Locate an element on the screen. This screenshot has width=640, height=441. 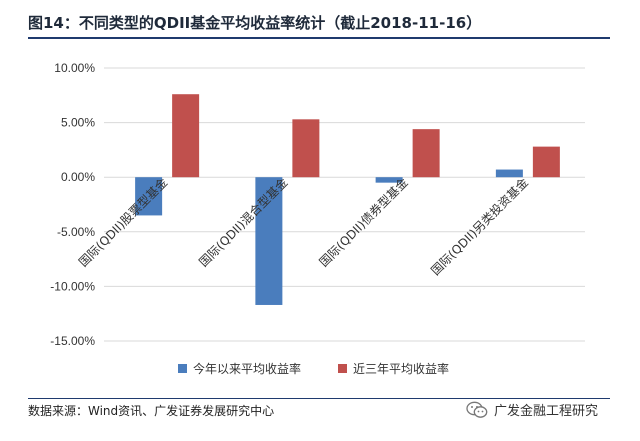
category-label: 国际(QDII)股票型基金 is located at coordinates (122, 222).